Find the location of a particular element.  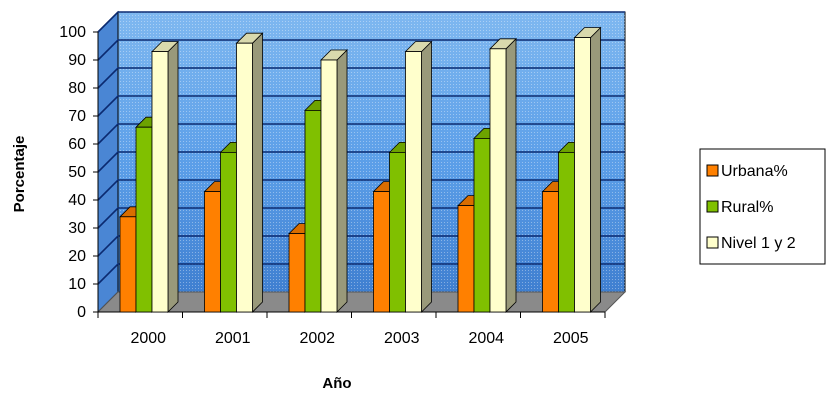

bar-nivel1y2-2005 is located at coordinates (587, 169).